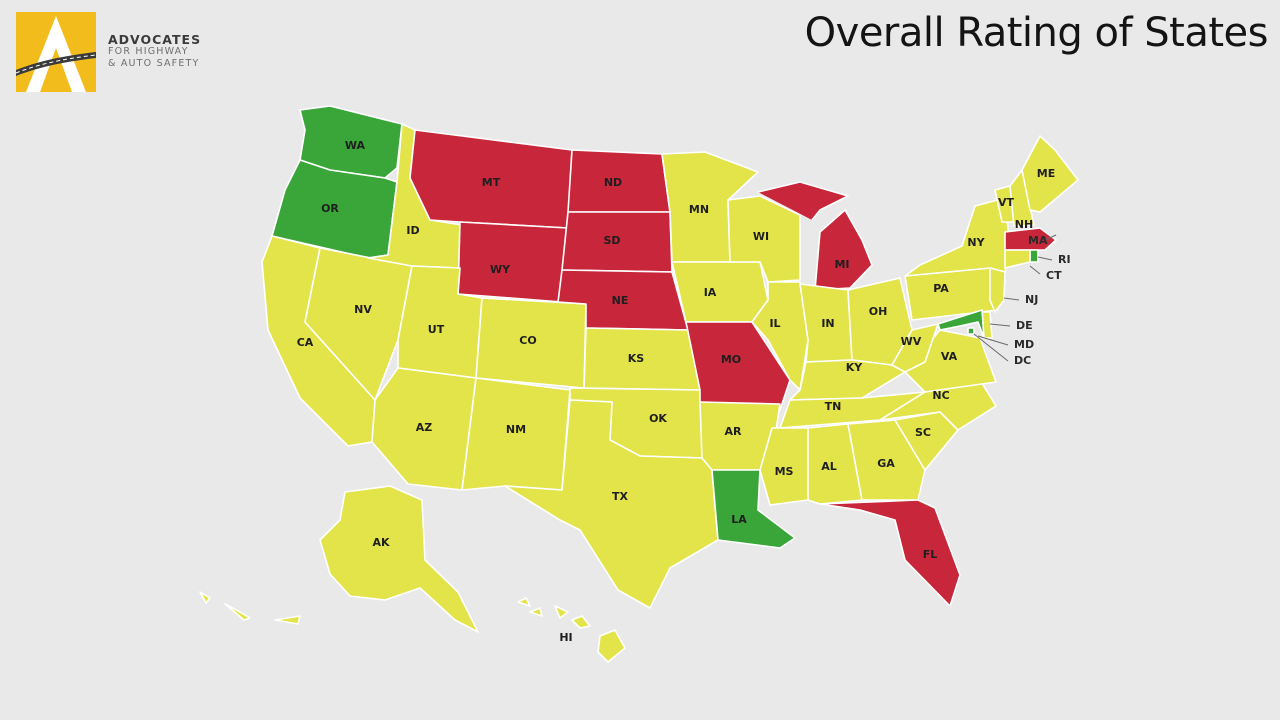 The image size is (1280, 720). What do you see at coordinates (500, 269) in the screenshot?
I see `state-label-wy: WY` at bounding box center [500, 269].